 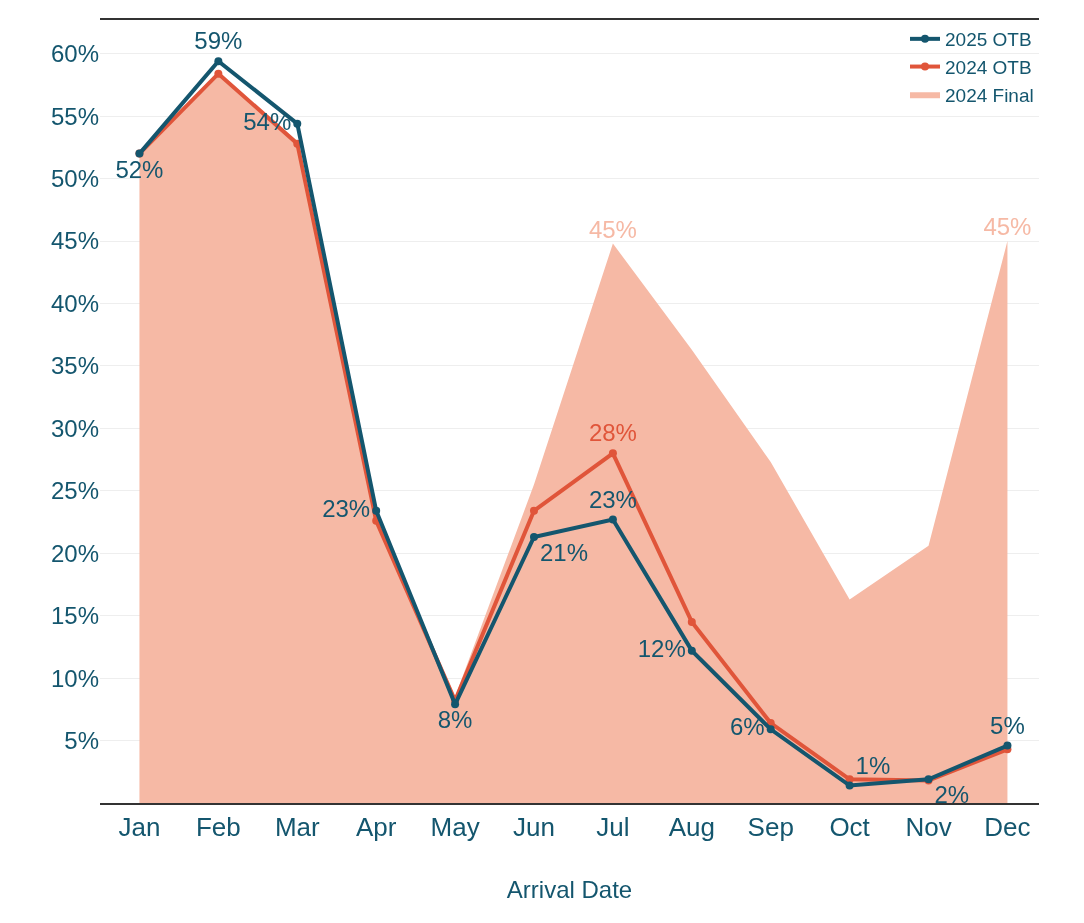 I want to click on data-label: 54%, so click(x=267, y=121).